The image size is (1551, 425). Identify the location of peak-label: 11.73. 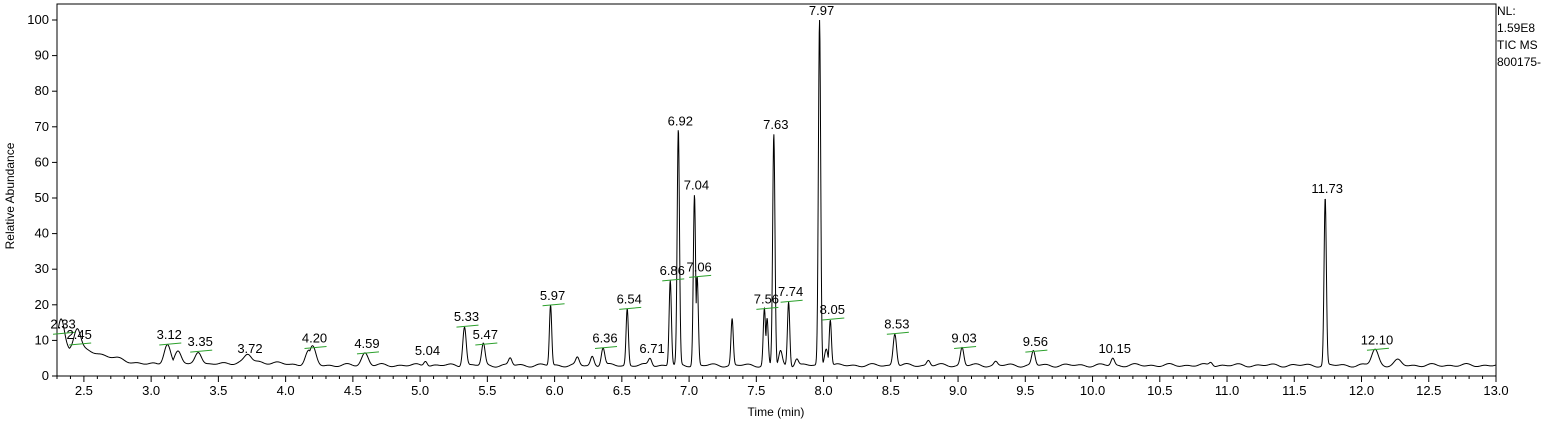
(1327, 188).